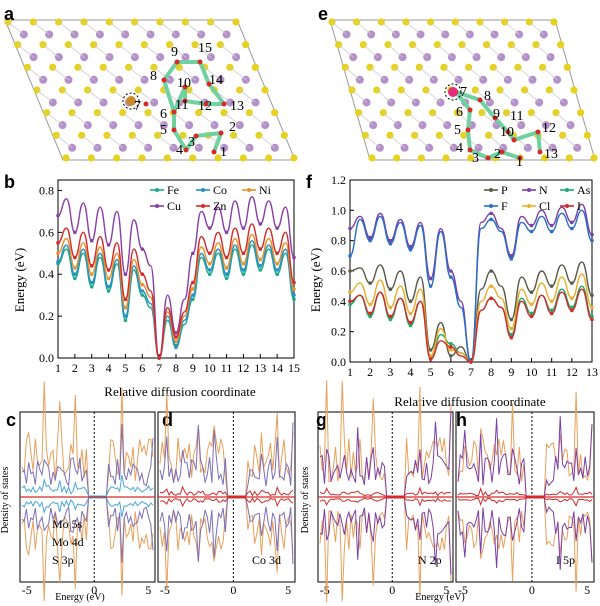  What do you see at coordinates (552, 372) in the screenshot?
I see `x-tick-label: 11` at bounding box center [552, 372].